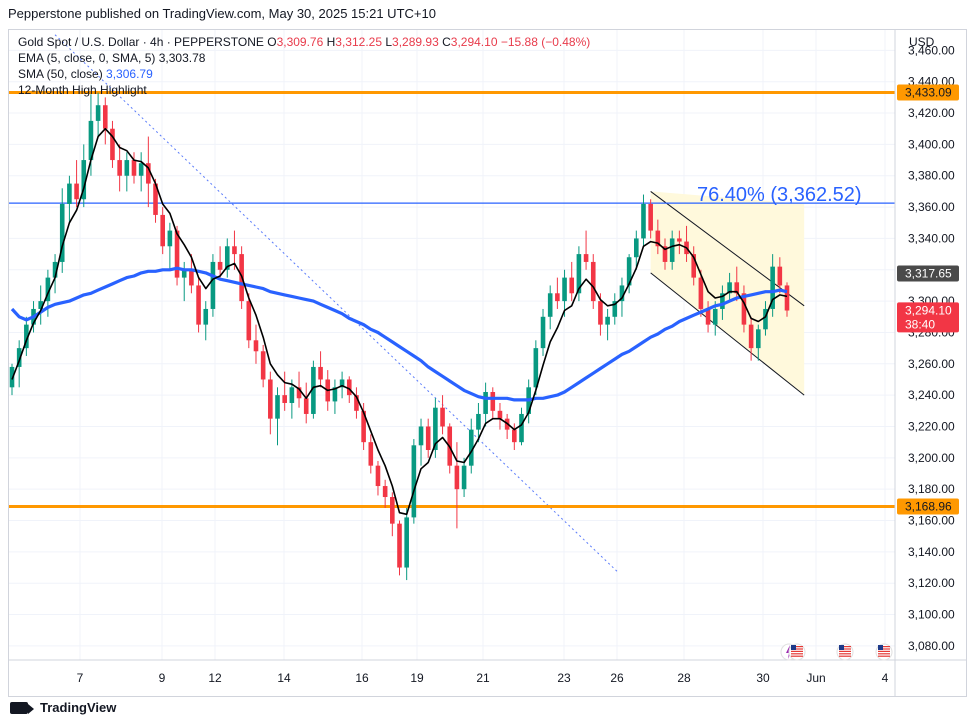 This screenshot has height=725, width=975. Describe the element at coordinates (399, 334) in the screenshot. I see `sma-line` at that location.